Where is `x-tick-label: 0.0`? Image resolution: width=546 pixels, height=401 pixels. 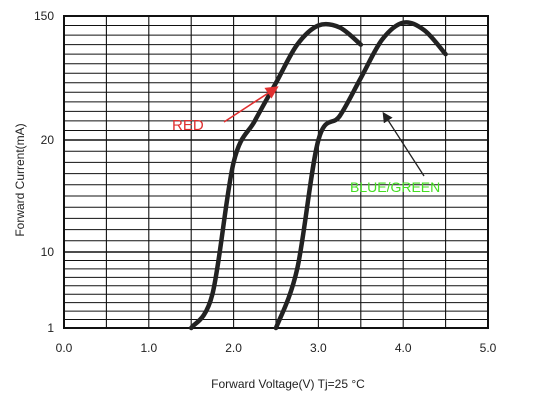
x-tick-label: 0.0 is located at coordinates (64, 348).